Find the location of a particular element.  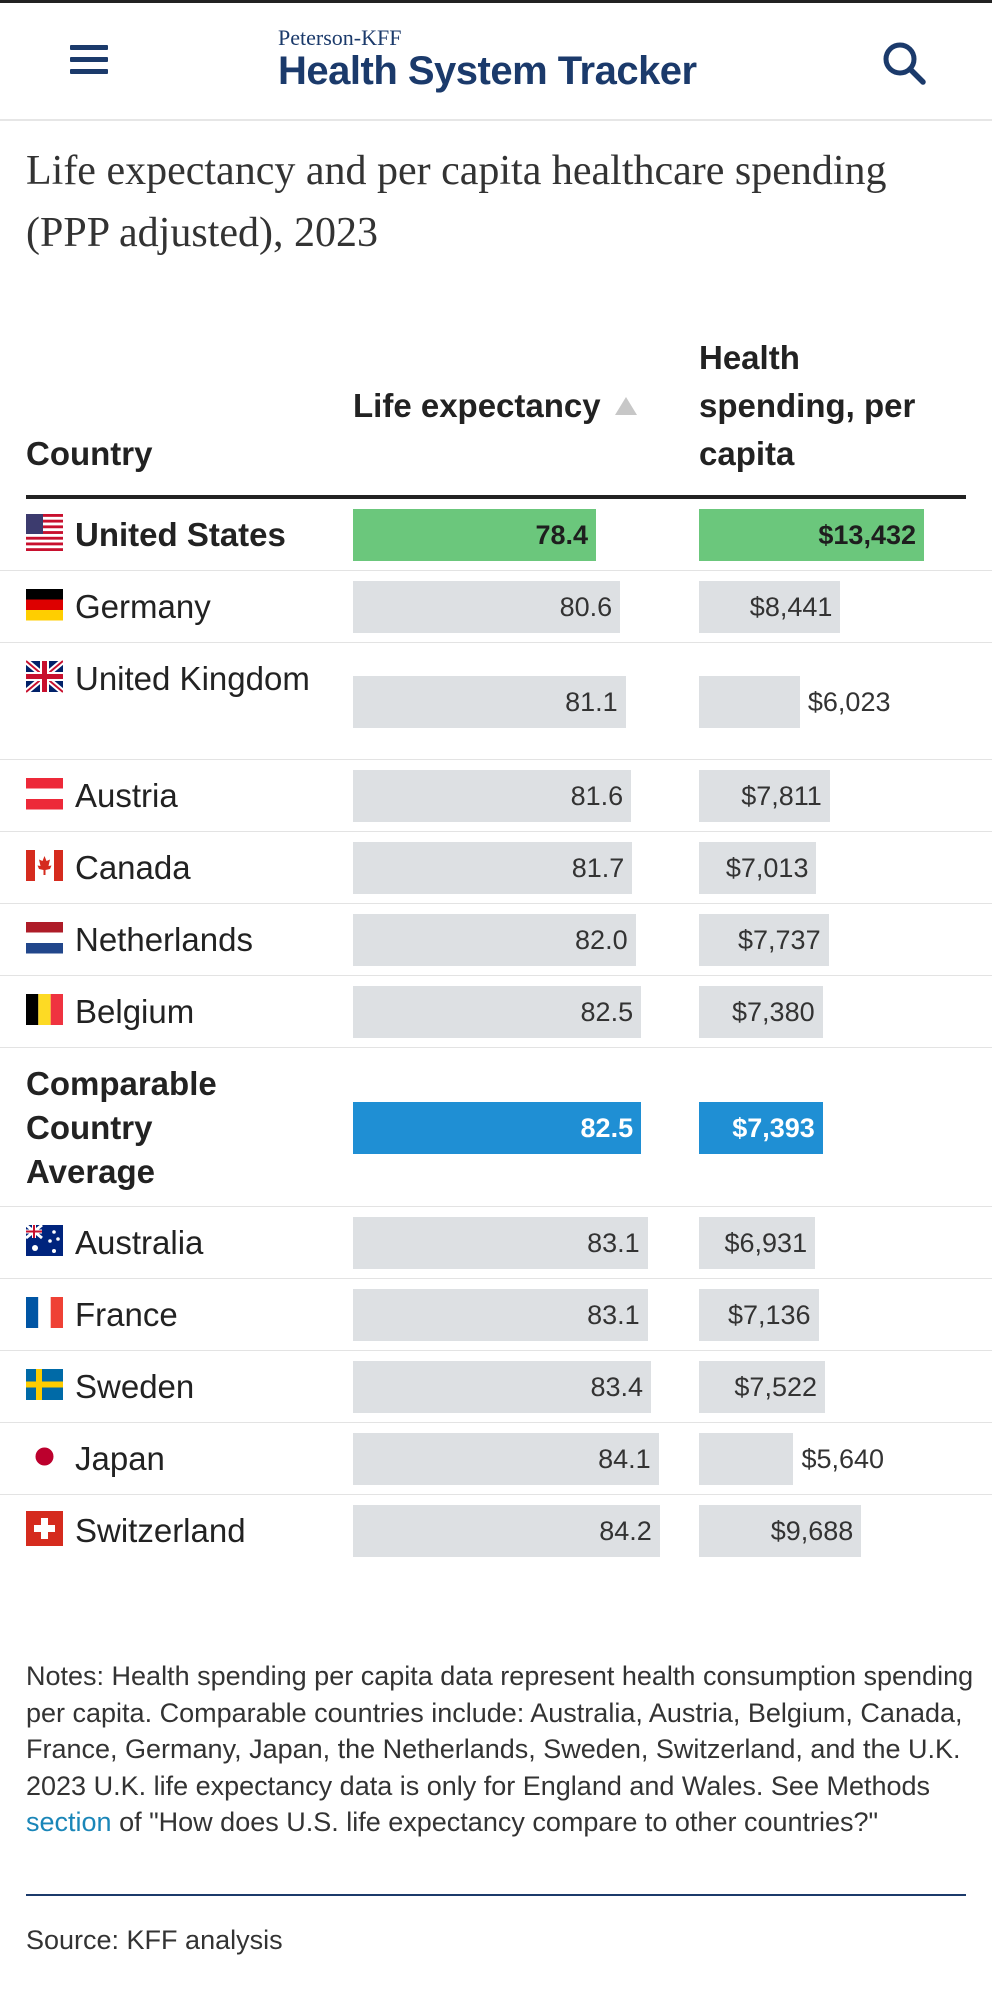

country-cell-sweden: Sweden is located at coordinates (176, 1387).